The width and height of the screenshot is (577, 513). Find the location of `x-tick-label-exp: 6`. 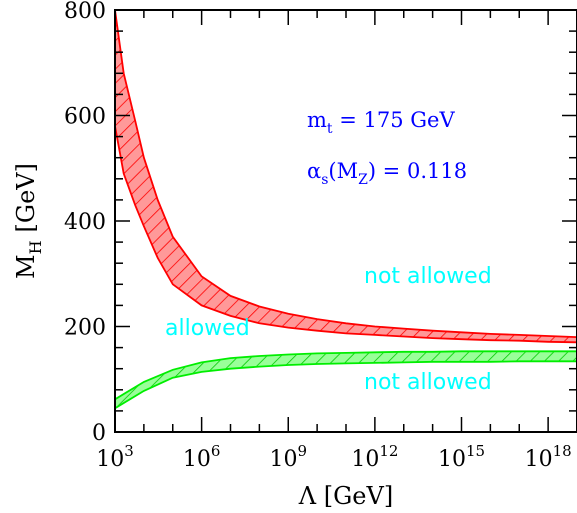

x-tick-label-exp: 6 is located at coordinates (216, 451).